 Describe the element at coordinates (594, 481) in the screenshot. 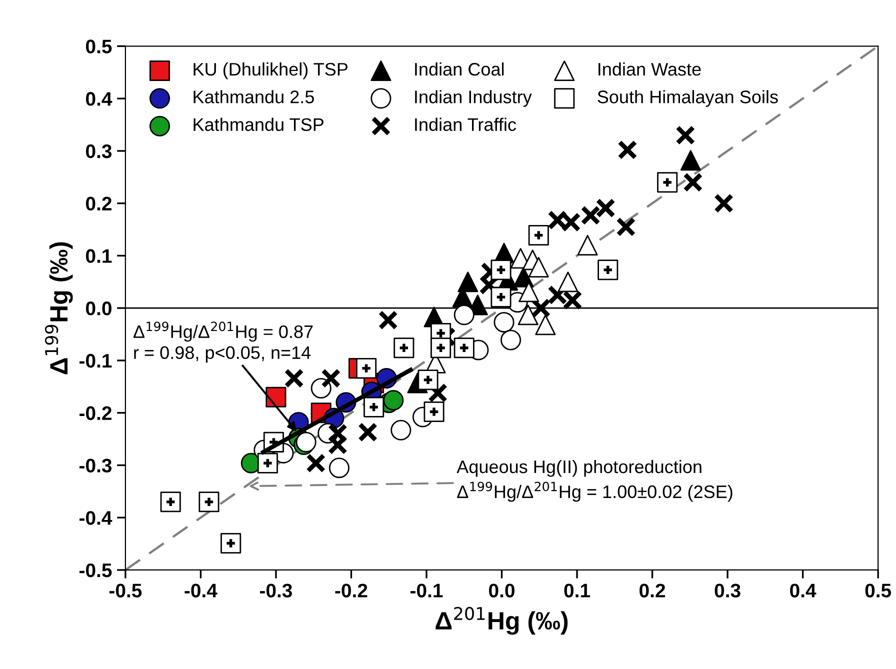

I see `annotation: Aqueous Hg(II) photoreduction Δ$^{199}$Hg/Δ$^{201}$Hg = 1.00±0.02 (2SE)` at that location.